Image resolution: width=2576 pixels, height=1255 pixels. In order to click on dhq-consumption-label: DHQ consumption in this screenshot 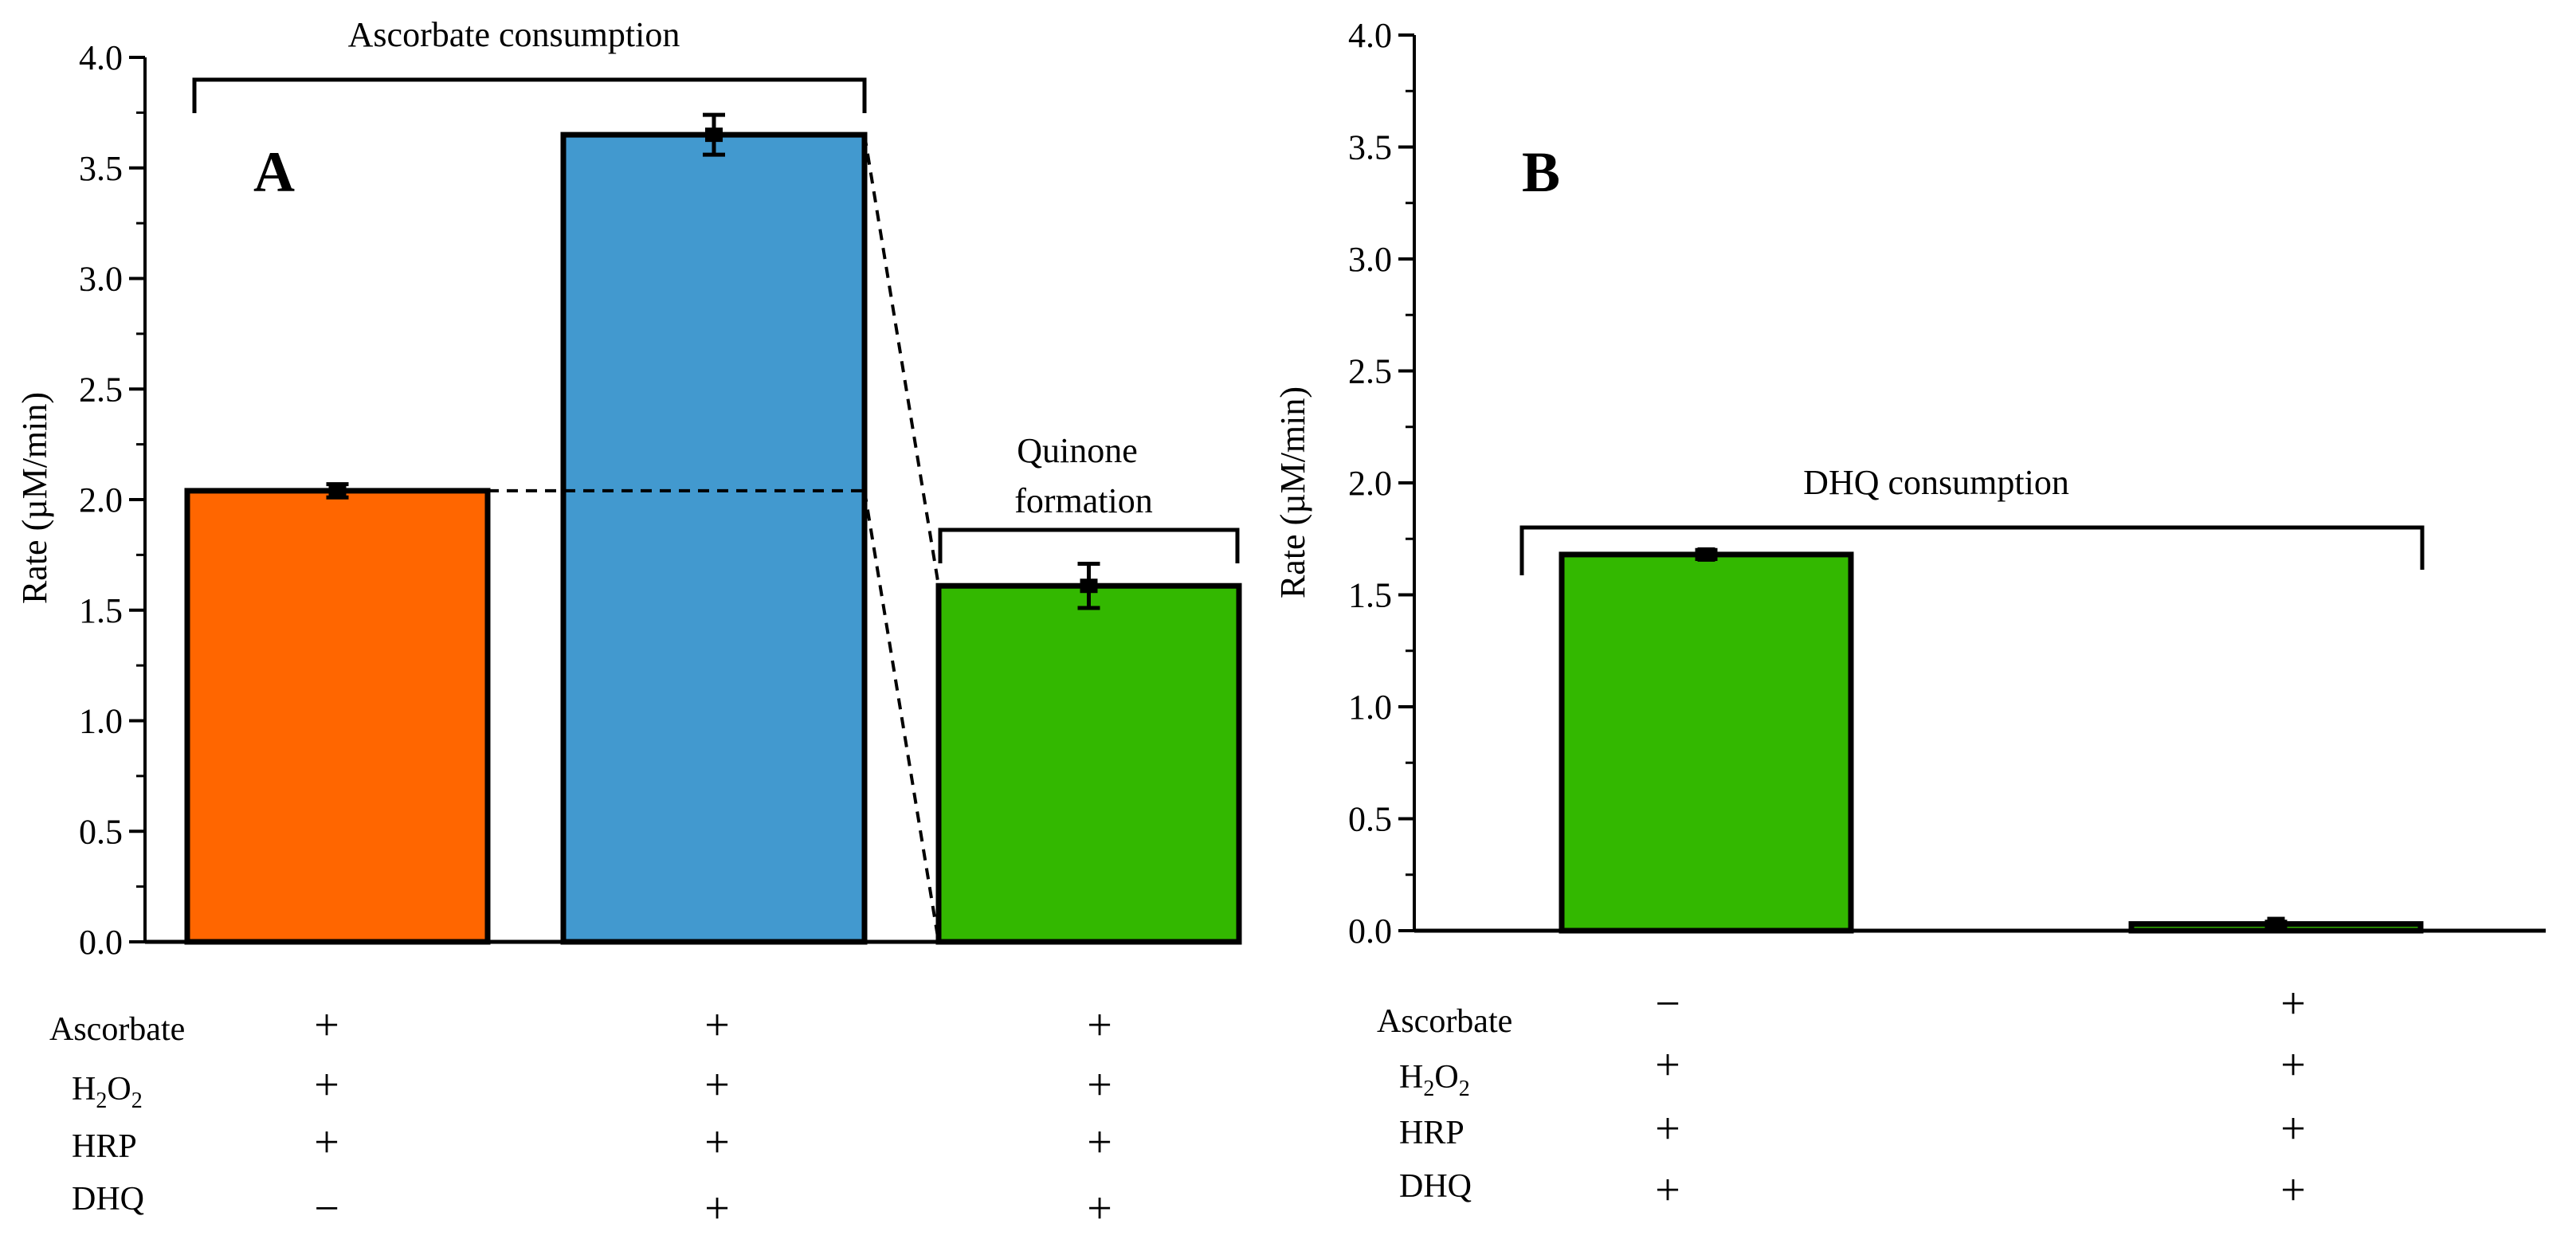, I will do `click(1936, 482)`.